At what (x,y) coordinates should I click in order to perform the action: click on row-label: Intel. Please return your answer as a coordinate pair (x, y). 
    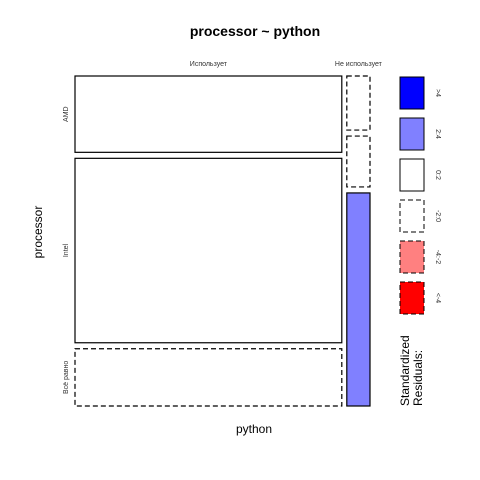
    Looking at the image, I should click on (66, 250).